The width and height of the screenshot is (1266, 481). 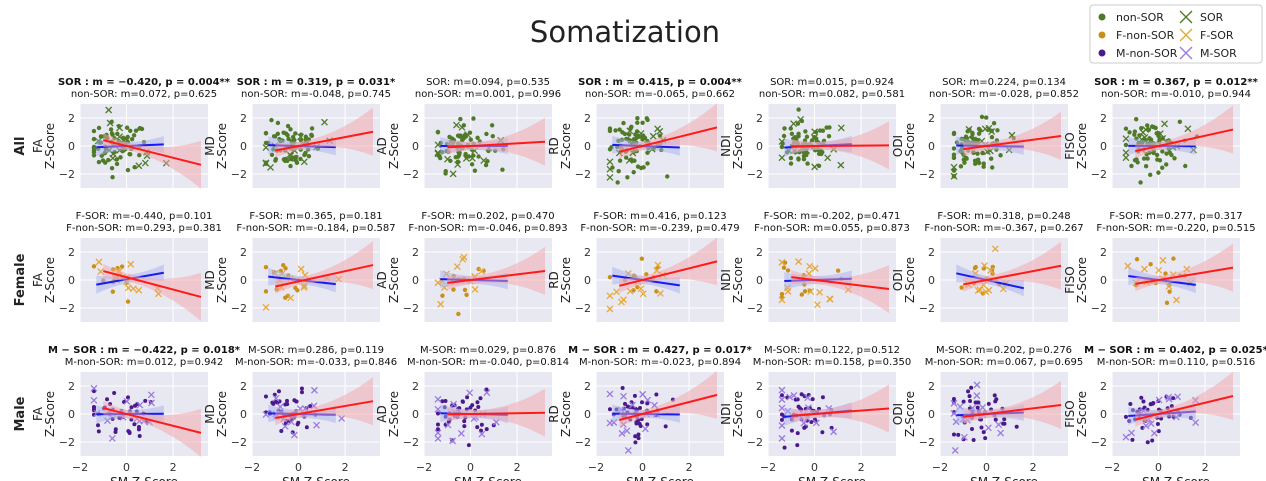 What do you see at coordinates (768, 467) in the screenshot?
I see `x-tick-label: −2` at bounding box center [768, 467].